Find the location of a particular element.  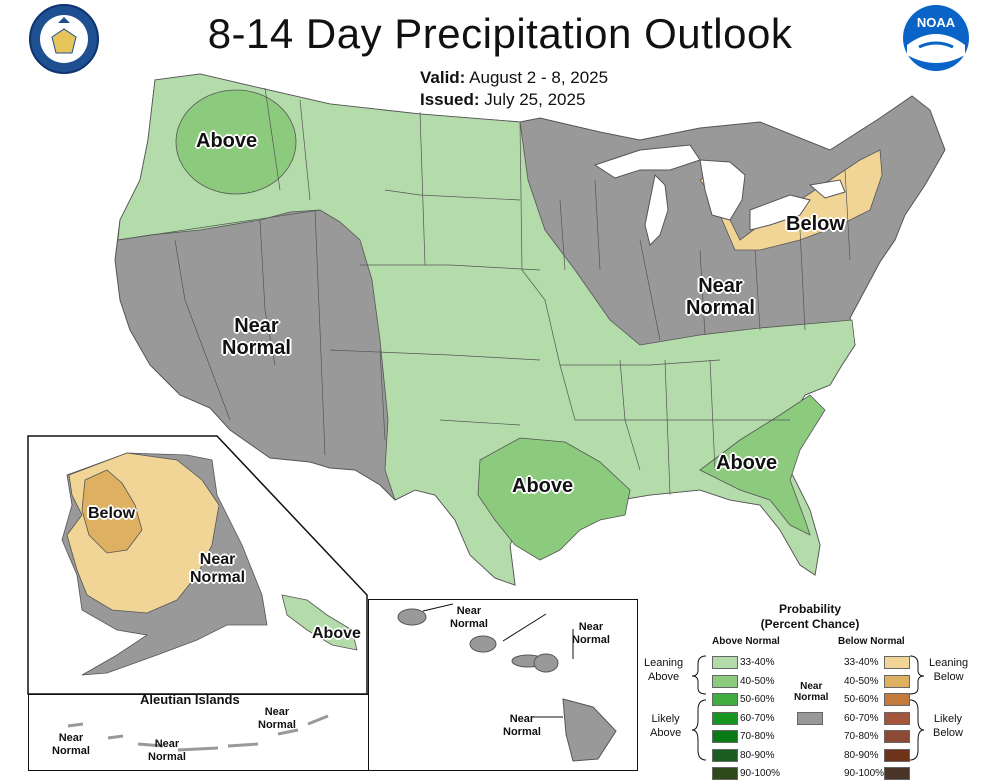

alaska-inset is located at coordinates (197, 565).